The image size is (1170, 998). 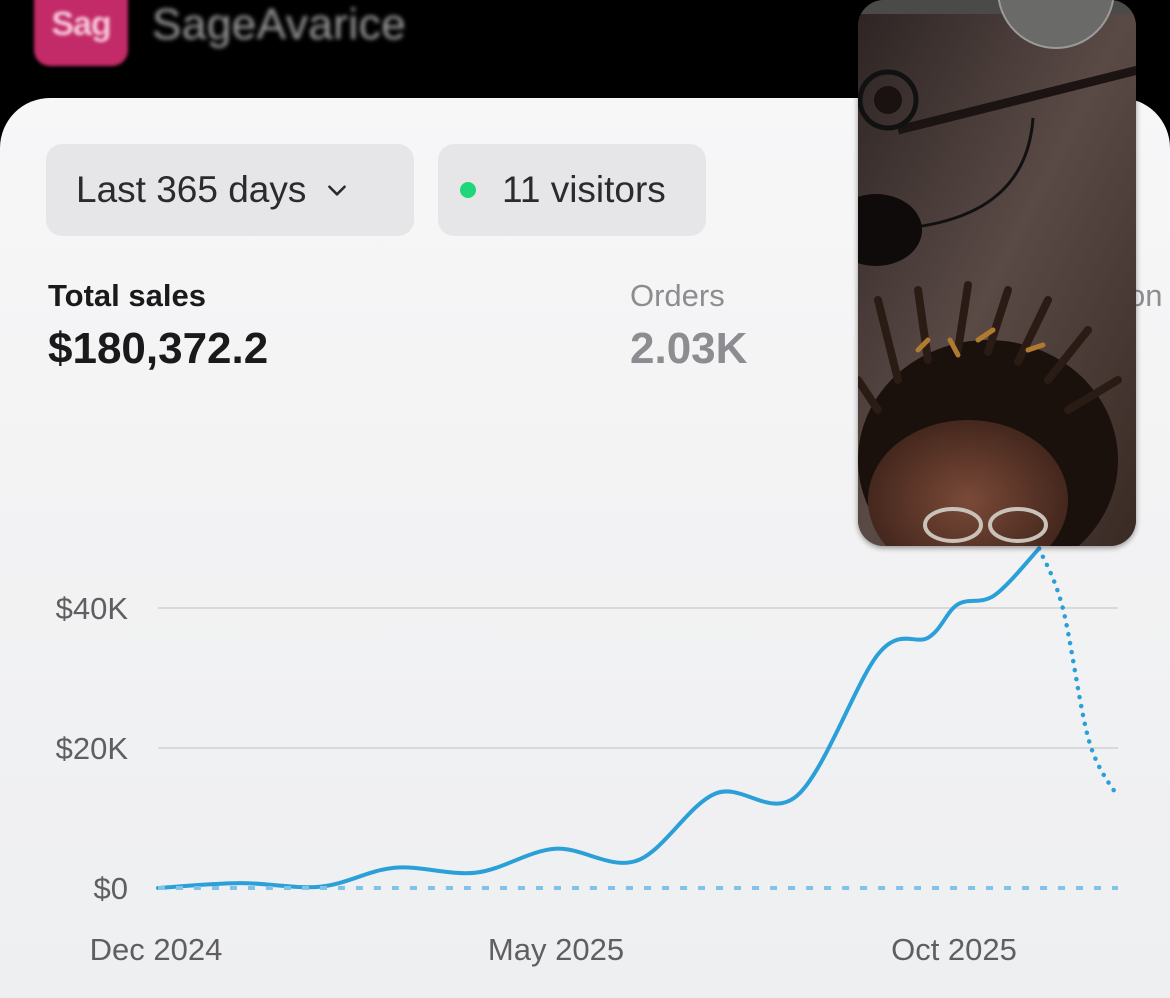 I want to click on y-tick-label: $40K, so click(x=92, y=608).